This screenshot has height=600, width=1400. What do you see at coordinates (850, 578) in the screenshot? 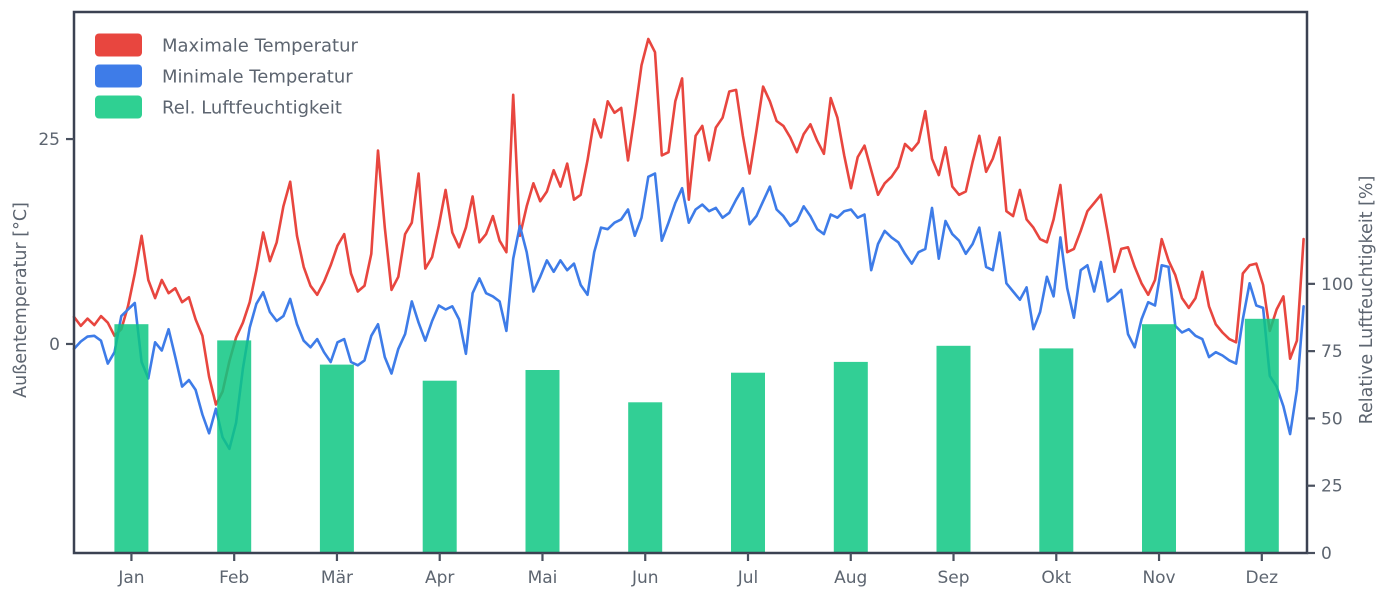
I see `month-tick-label: Aug` at bounding box center [850, 578].